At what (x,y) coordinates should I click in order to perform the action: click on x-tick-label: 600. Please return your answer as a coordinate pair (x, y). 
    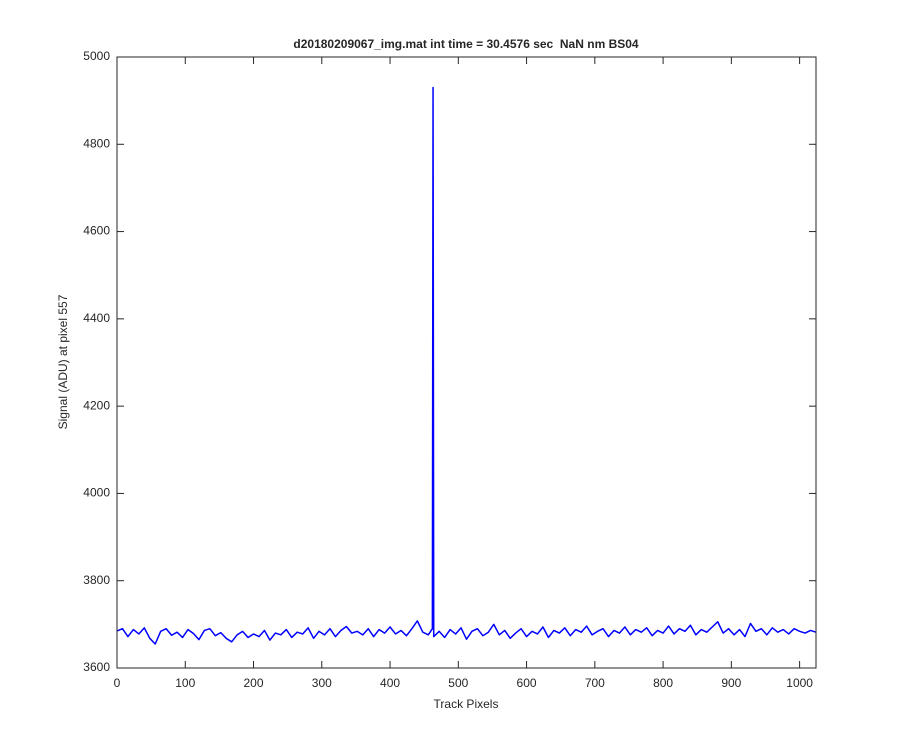
    Looking at the image, I should click on (527, 683).